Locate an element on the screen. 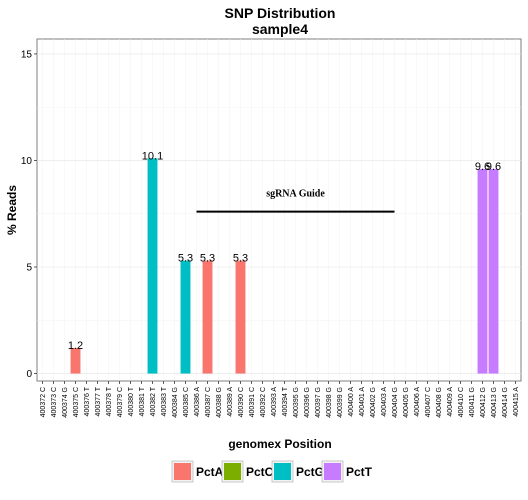 The image size is (528, 500). x-tick-label: 400381 T is located at coordinates (142, 401).